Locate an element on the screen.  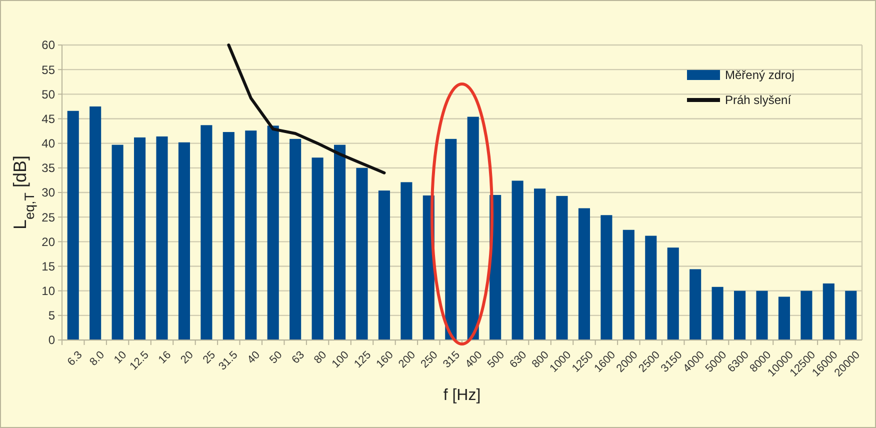
x-tick-label: 800 is located at coordinates (541, 360).